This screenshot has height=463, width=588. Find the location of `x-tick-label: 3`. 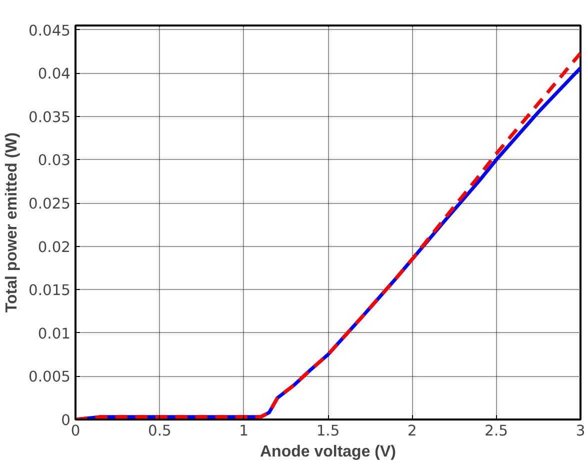

x-tick-label: 3 is located at coordinates (581, 431).